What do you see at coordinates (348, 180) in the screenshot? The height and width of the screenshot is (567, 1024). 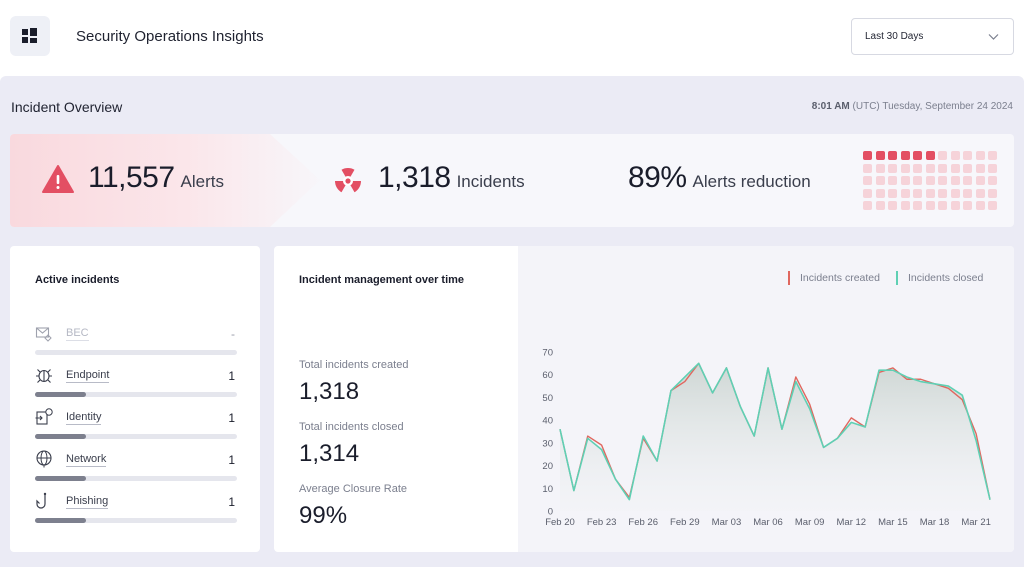 I see `radiation-icon` at bounding box center [348, 180].